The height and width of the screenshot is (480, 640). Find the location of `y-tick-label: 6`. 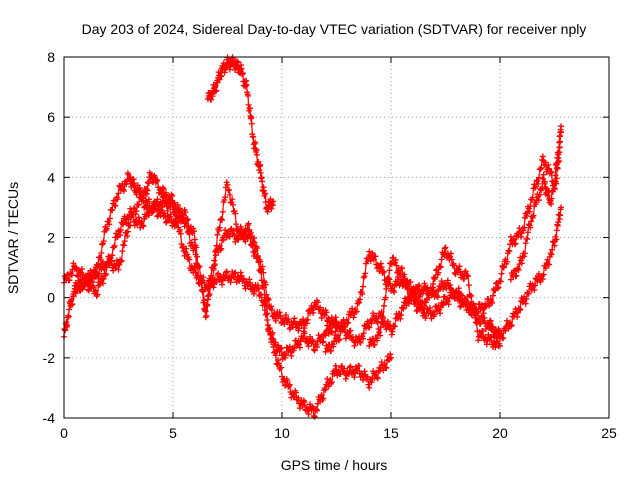

y-tick-label: 6 is located at coordinates (51, 117).